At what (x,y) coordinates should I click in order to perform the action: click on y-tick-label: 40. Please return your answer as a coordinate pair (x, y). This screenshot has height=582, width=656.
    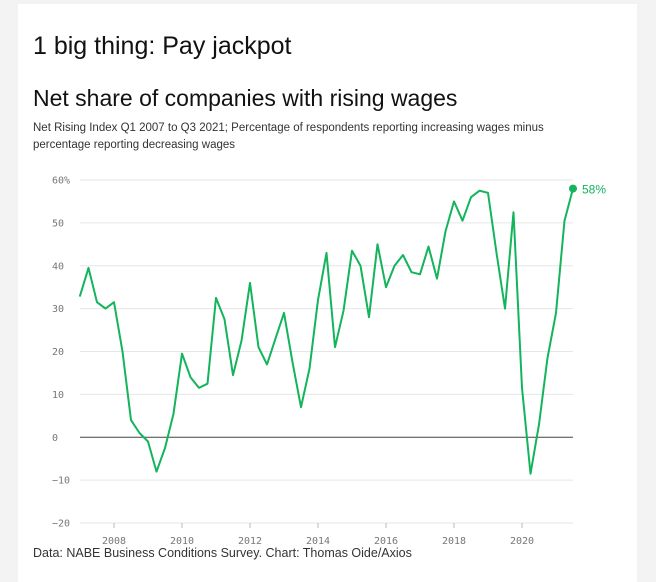
    Looking at the image, I should click on (58, 266).